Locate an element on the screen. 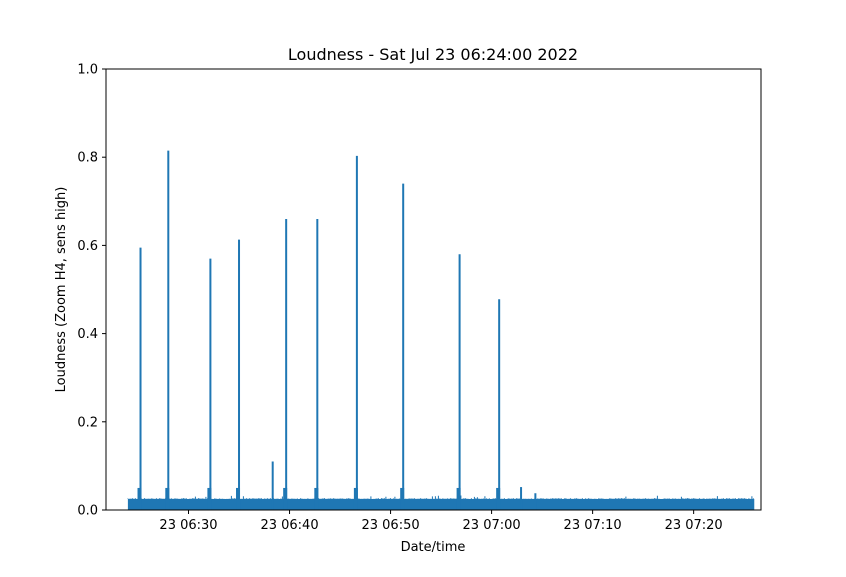  y-tick-label: 0.4 is located at coordinates (87, 334).